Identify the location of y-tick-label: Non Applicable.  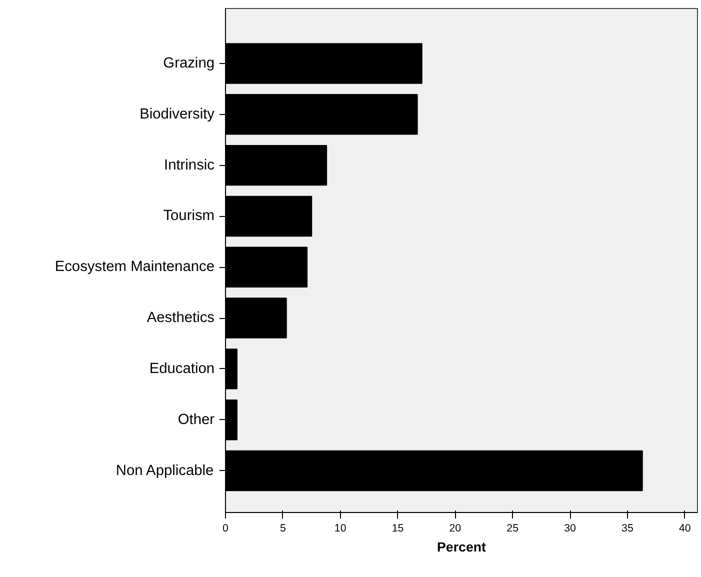
(165, 470).